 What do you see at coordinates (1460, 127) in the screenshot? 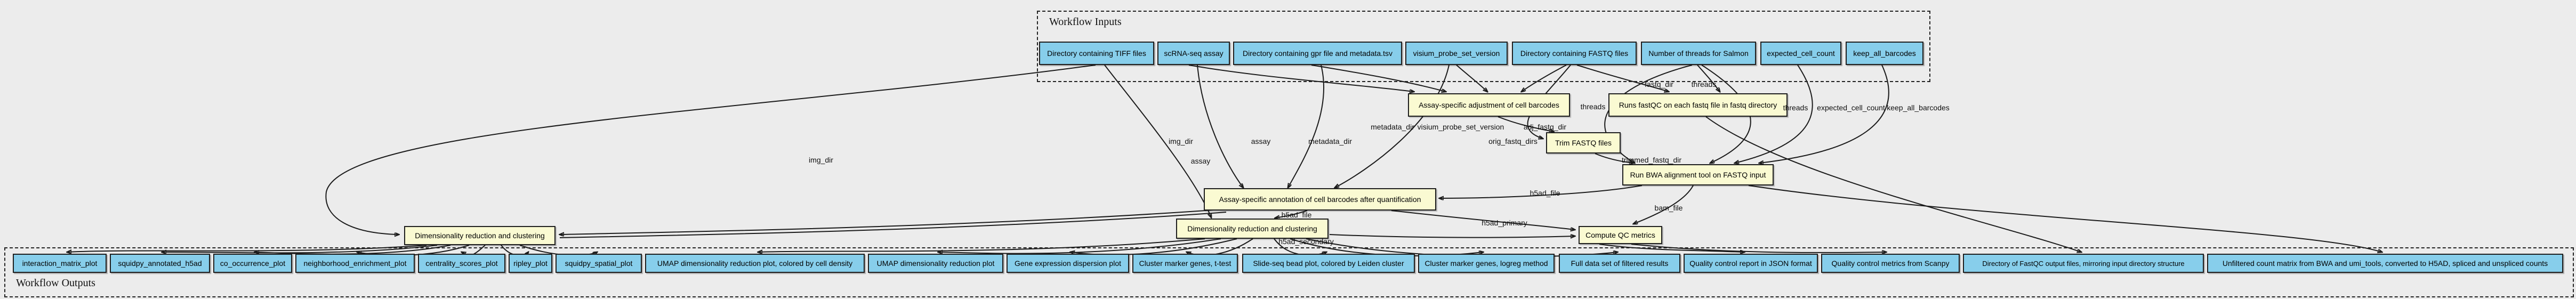
I see `edge-label-visium-probe-set-version: visium_probe_set_version` at bounding box center [1460, 127].